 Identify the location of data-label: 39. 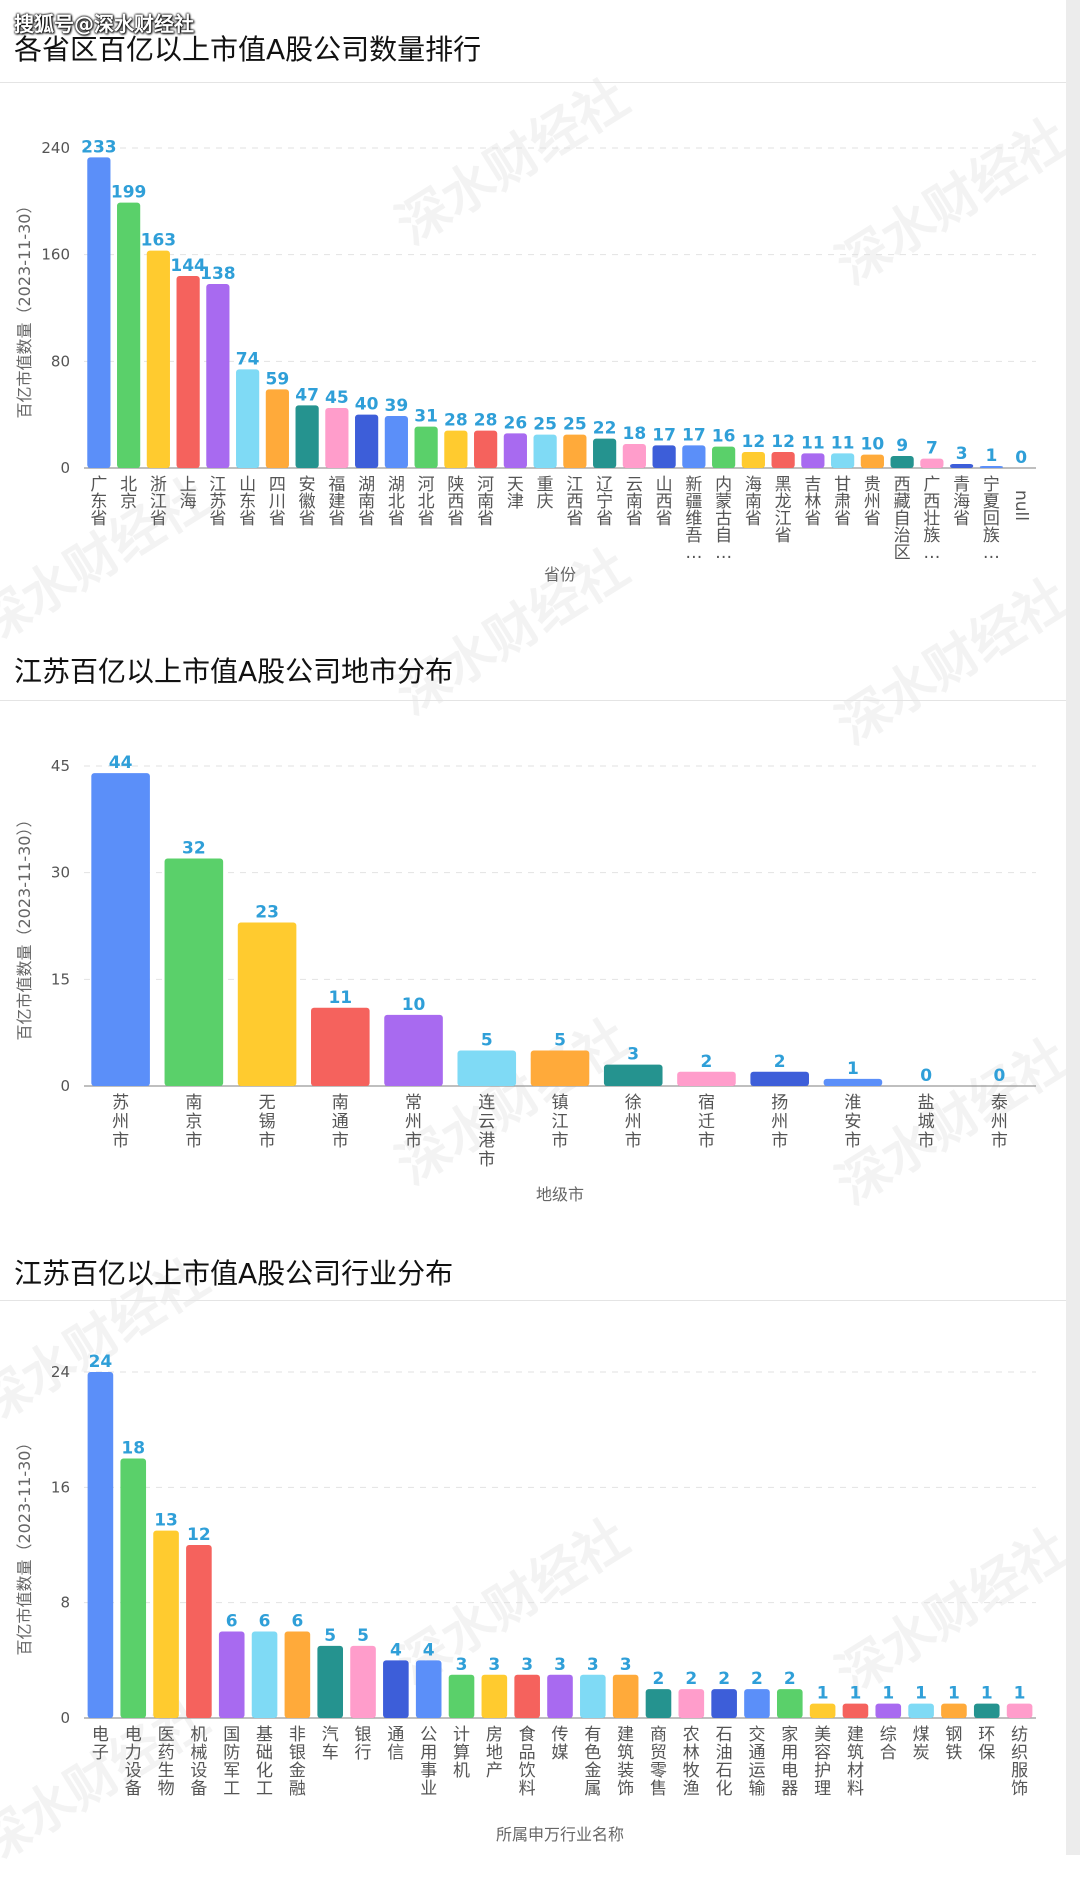
(397, 406).